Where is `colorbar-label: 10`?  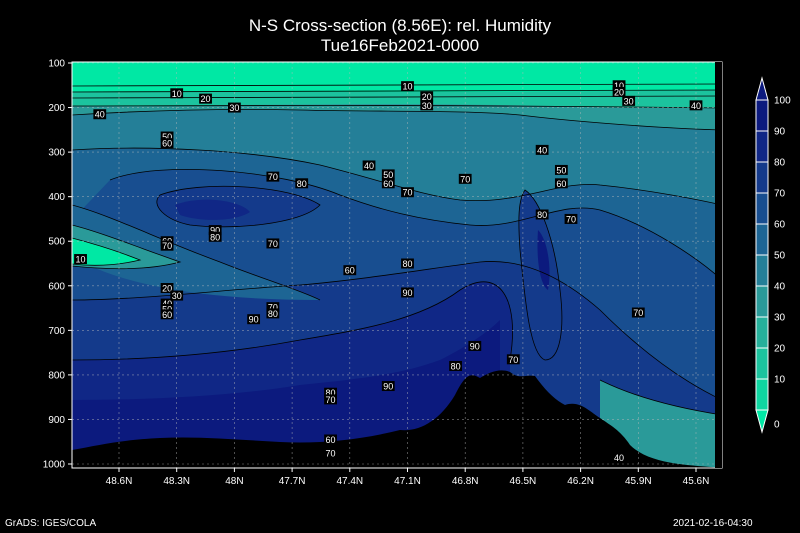 colorbar-label: 10 is located at coordinates (780, 380).